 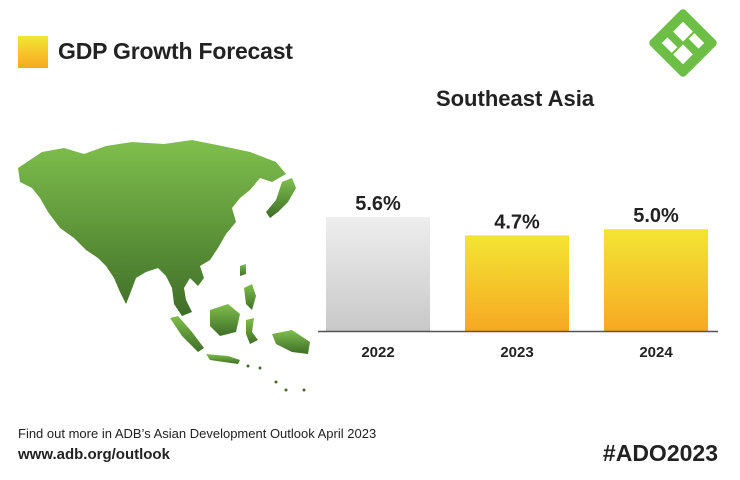 I want to click on adb-logo-icon, so click(x=683, y=43).